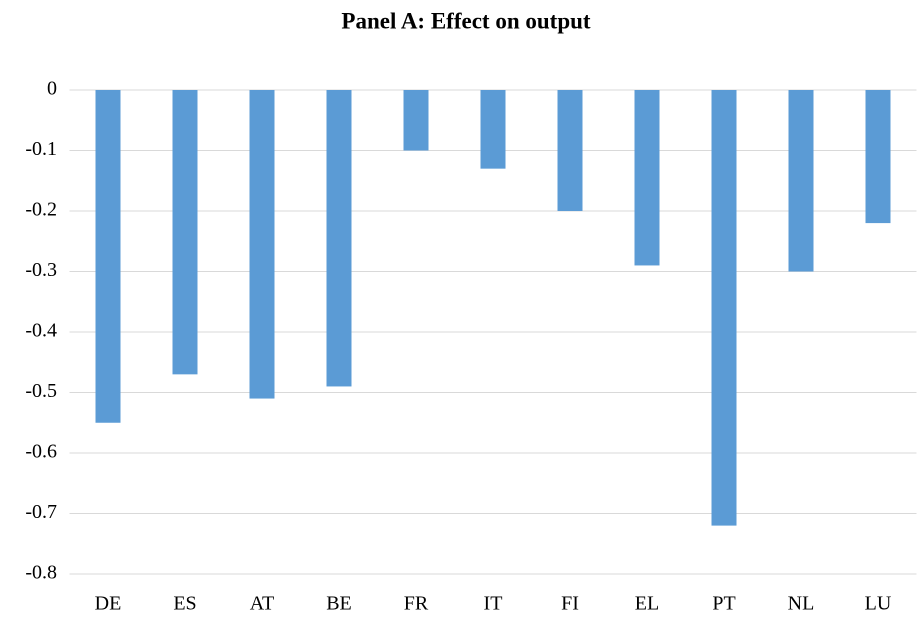  Describe the element at coordinates (41, 149) in the screenshot. I see `y-tick-label: -0.1` at that location.